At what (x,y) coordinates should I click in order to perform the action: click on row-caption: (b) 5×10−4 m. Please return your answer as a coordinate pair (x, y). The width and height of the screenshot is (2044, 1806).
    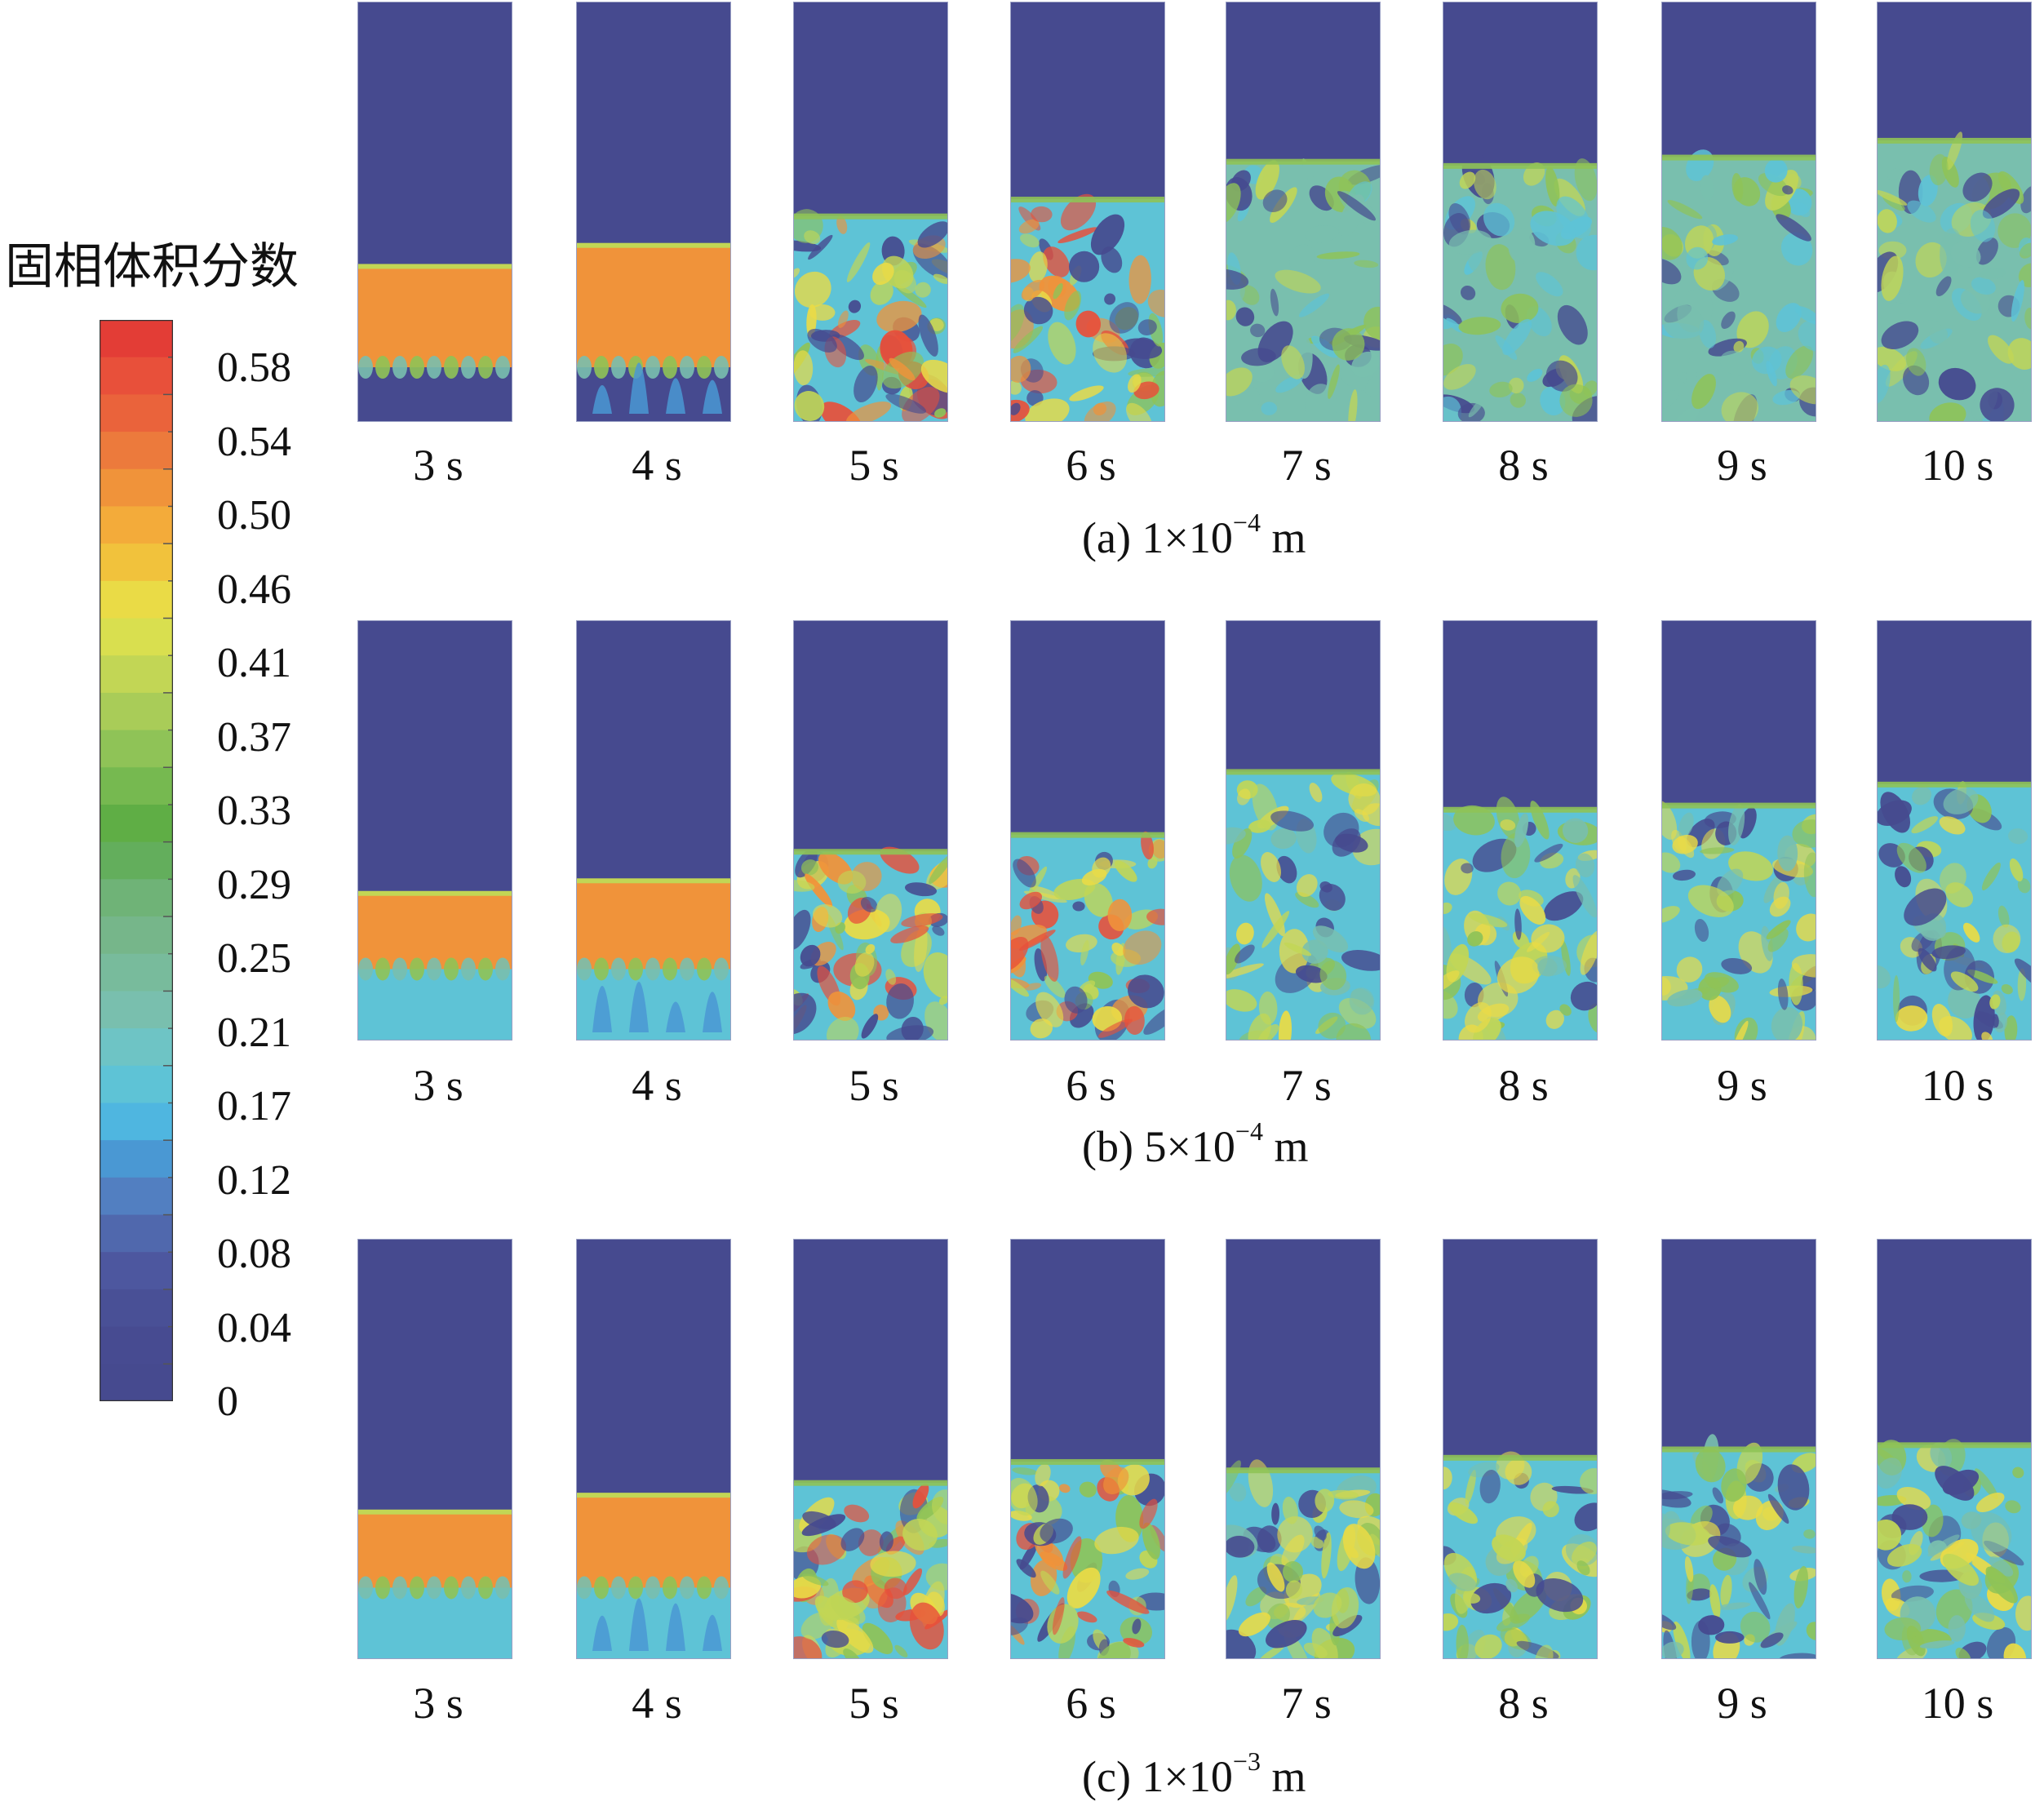
    Looking at the image, I should click on (1196, 1144).